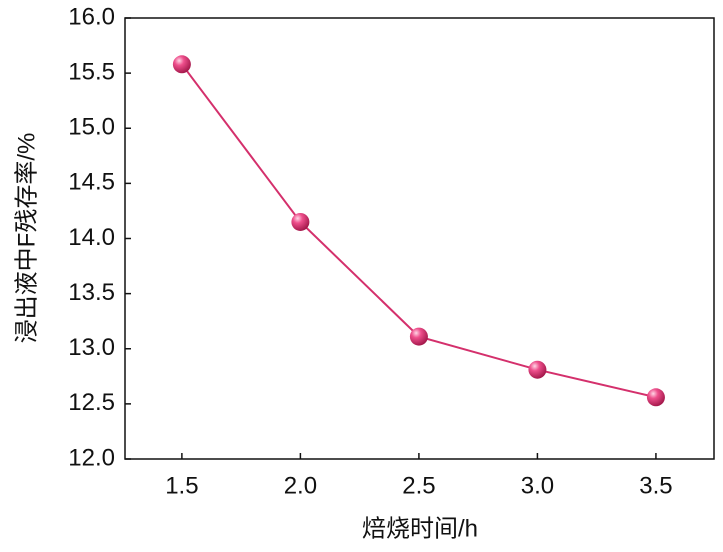  Describe the element at coordinates (91, 402) in the screenshot. I see `y-tick-label: 12.5` at that location.